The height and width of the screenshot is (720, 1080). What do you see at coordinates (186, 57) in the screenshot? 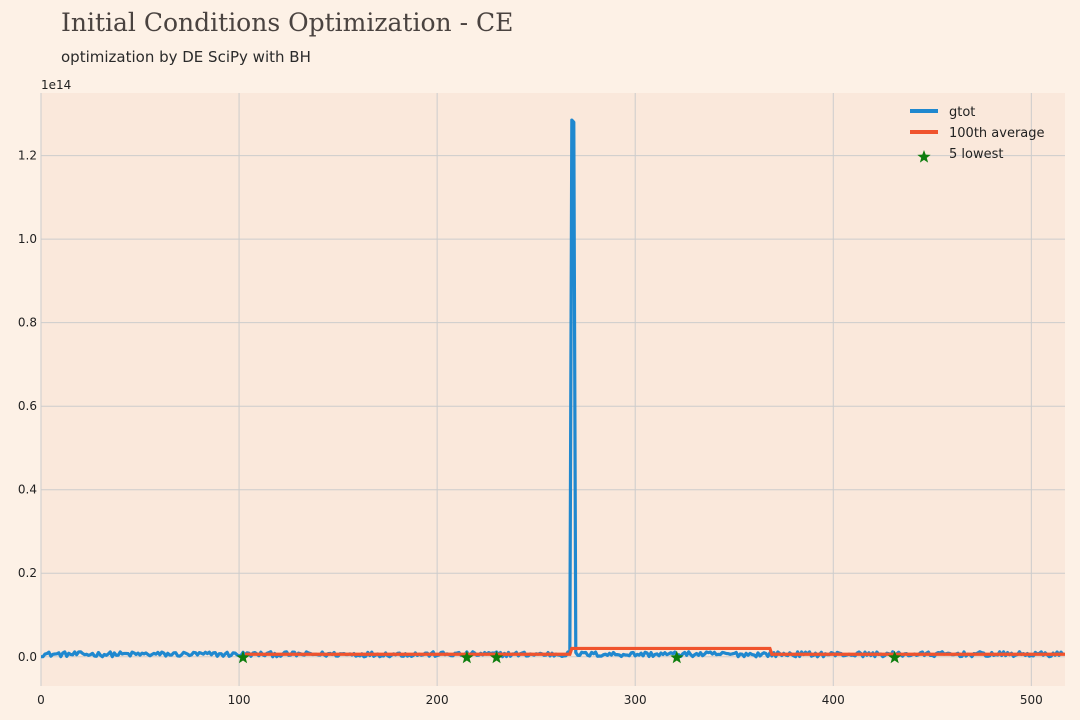
I see `chart-subtitle: optimization by DE SciPy with BH` at bounding box center [186, 57].